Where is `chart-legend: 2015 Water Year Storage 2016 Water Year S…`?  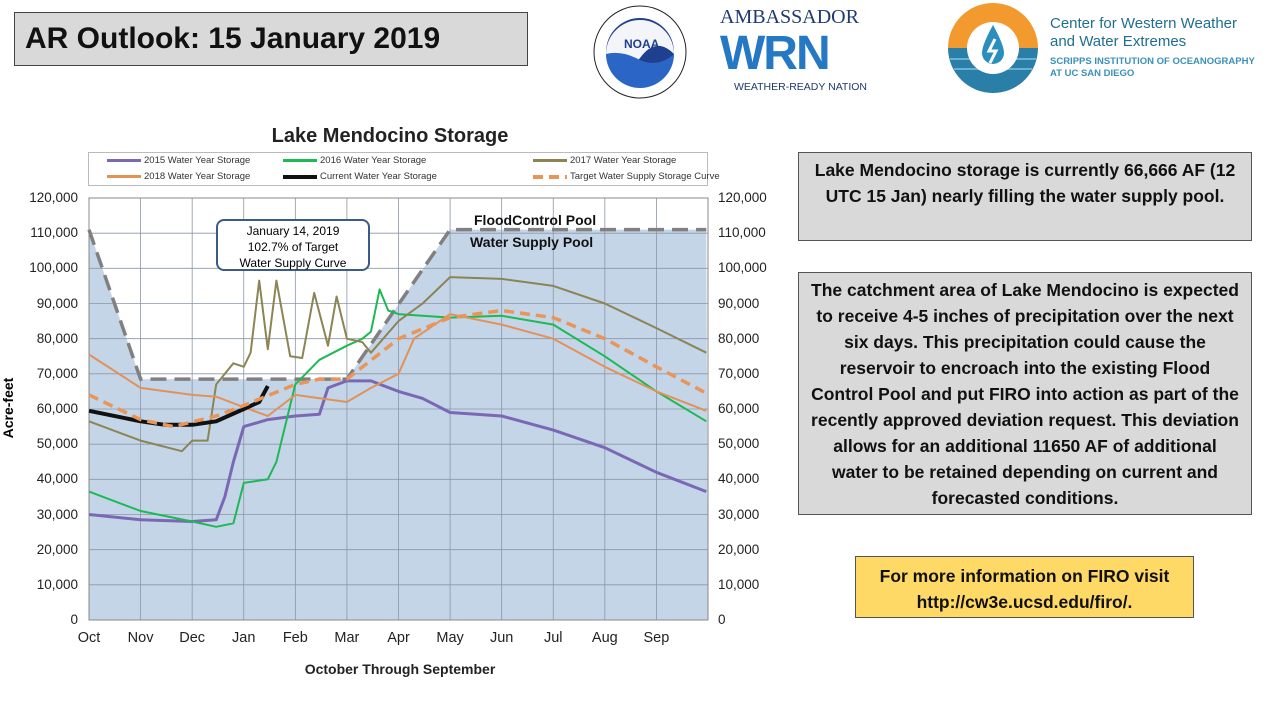
chart-legend: 2015 Water Year Storage 2016 Water Year S… is located at coordinates (404, 169).